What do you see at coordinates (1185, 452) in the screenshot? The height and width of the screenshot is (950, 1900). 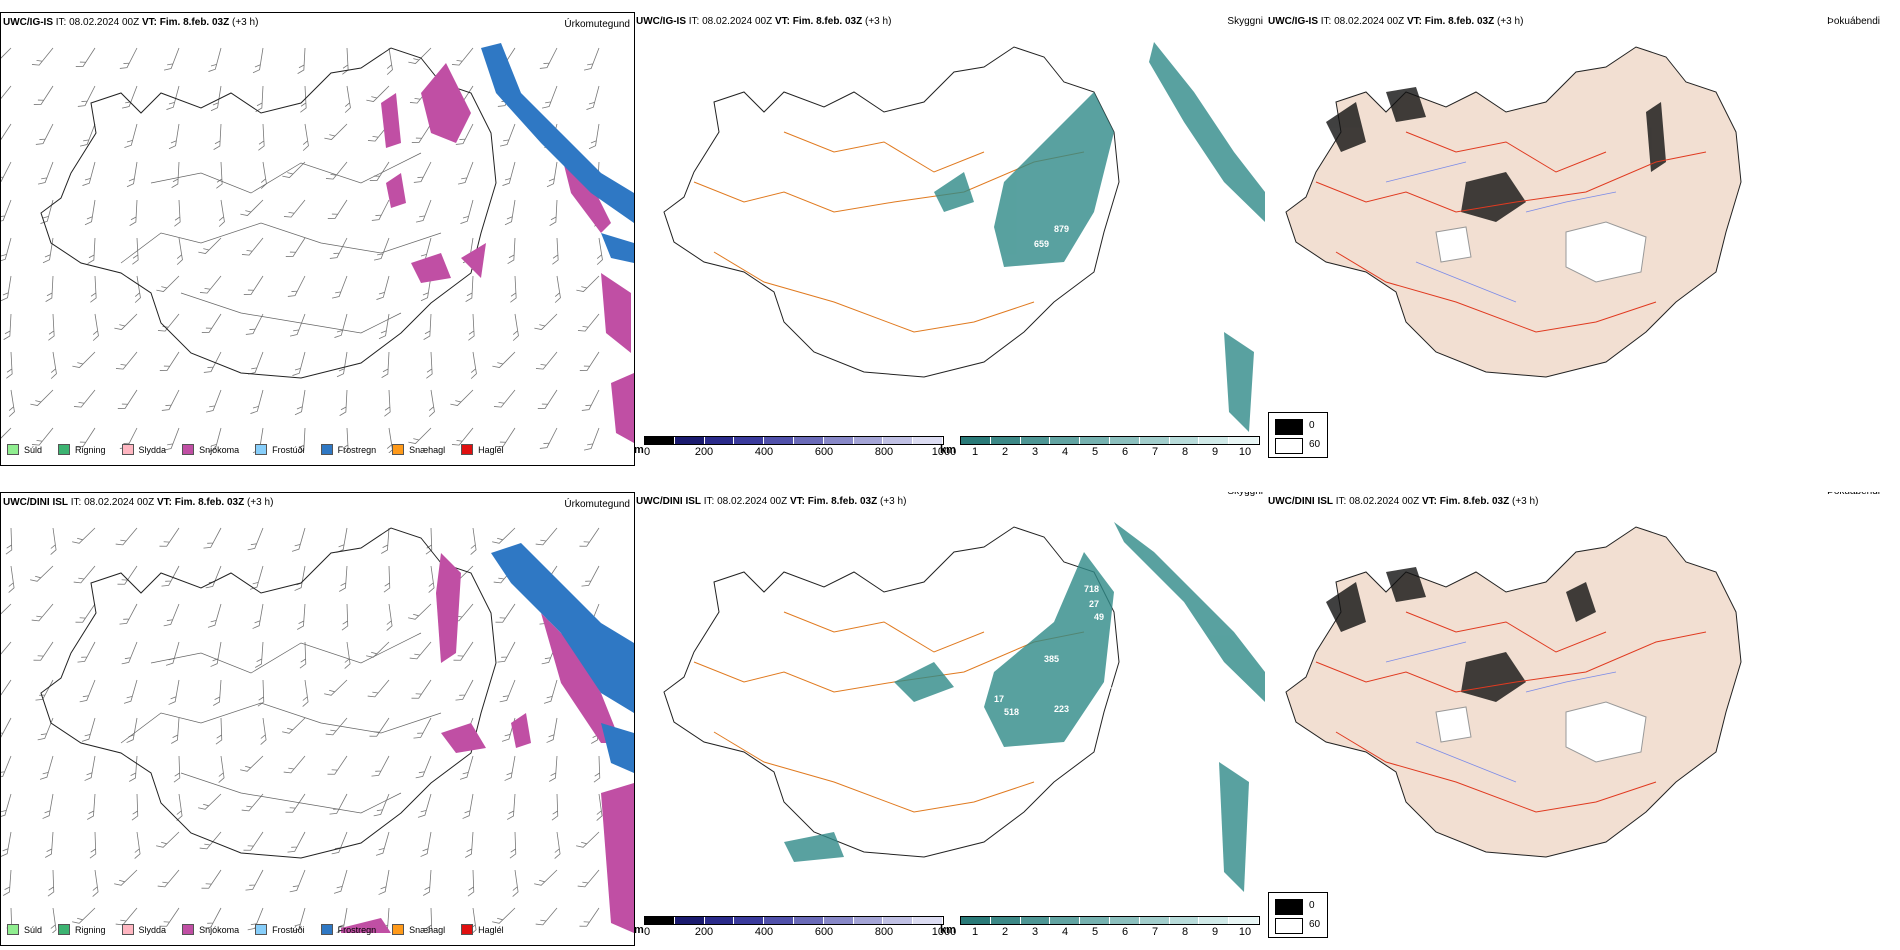 I see `visibility-tick-label: 8` at bounding box center [1185, 452].